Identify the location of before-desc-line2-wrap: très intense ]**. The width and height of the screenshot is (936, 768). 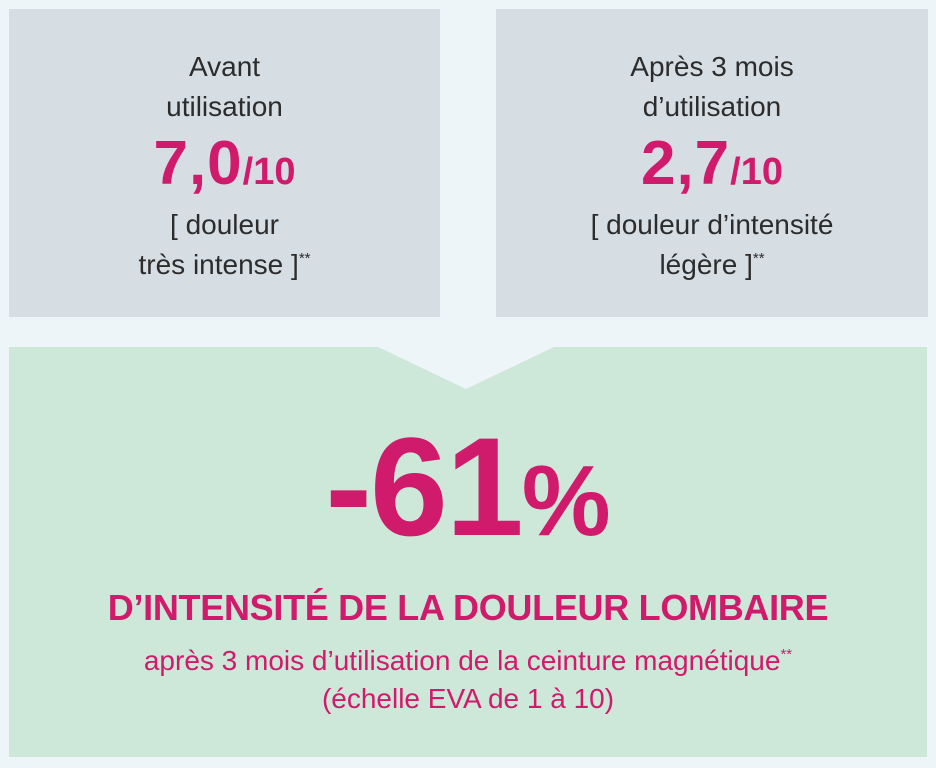
(224, 265).